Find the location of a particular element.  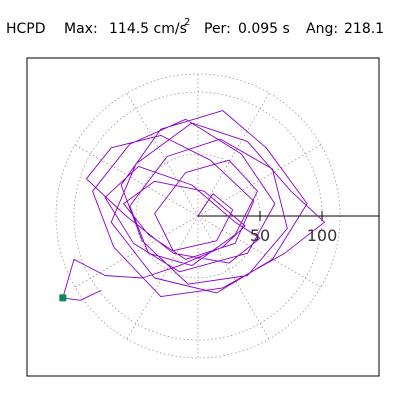

start-marker is located at coordinates (63, 298).